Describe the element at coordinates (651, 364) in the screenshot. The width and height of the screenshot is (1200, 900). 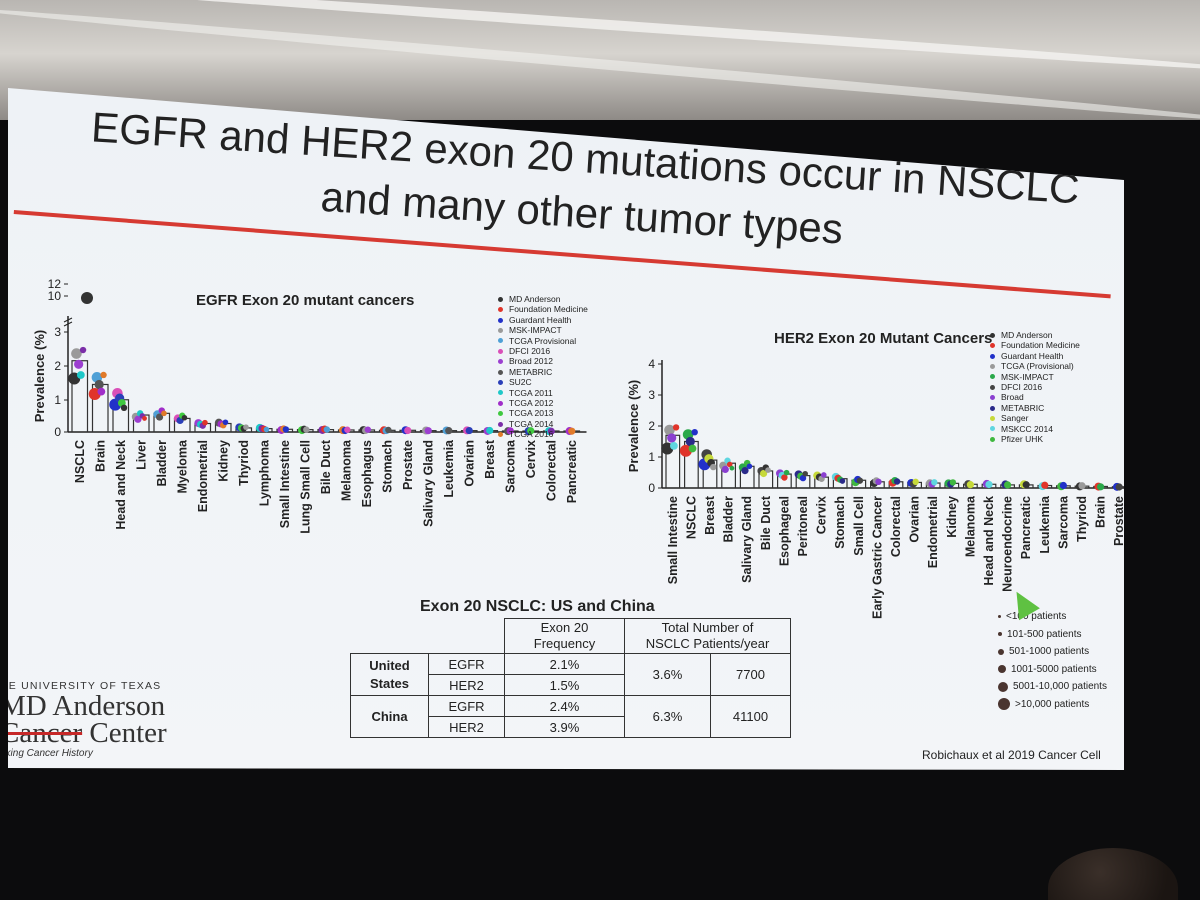
I see `y-tick-label: 4` at that location.